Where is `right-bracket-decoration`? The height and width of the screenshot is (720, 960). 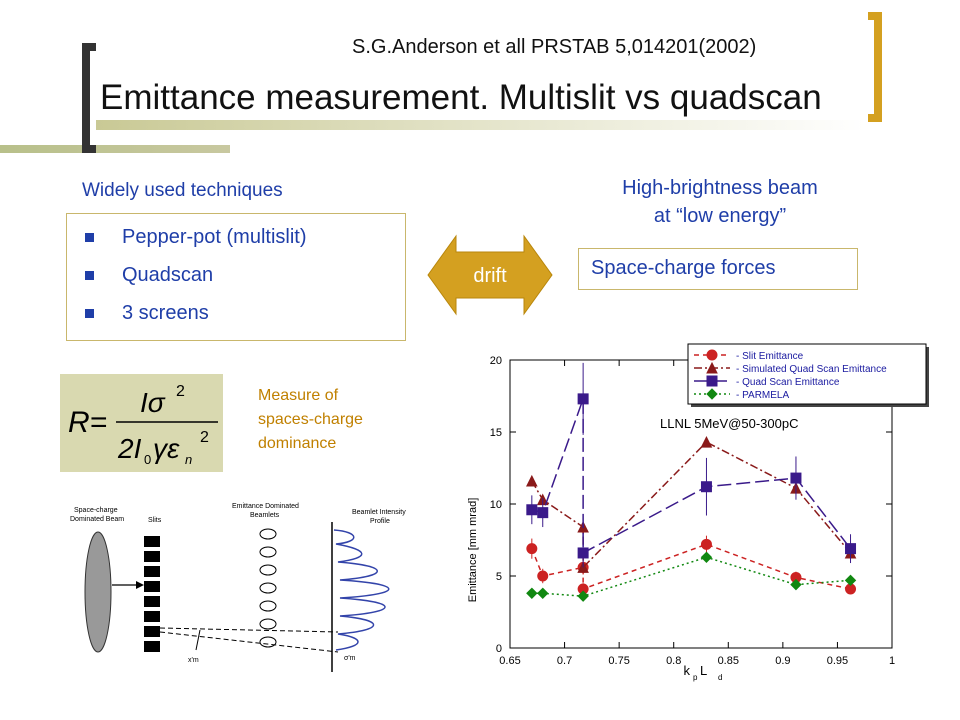
right-bracket-decoration is located at coordinates (875, 67).